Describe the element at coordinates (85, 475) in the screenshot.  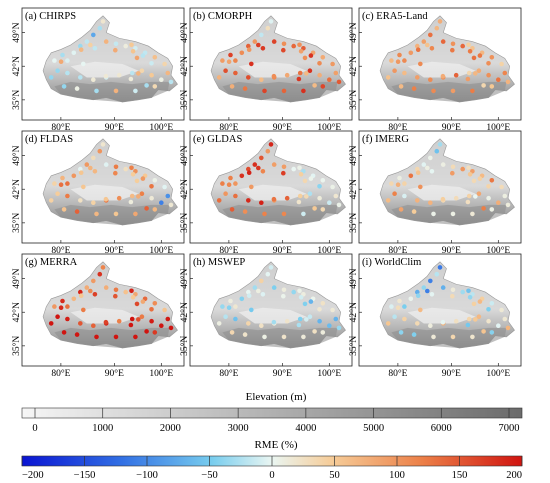
I see `rme-tick-label: −150` at that location.